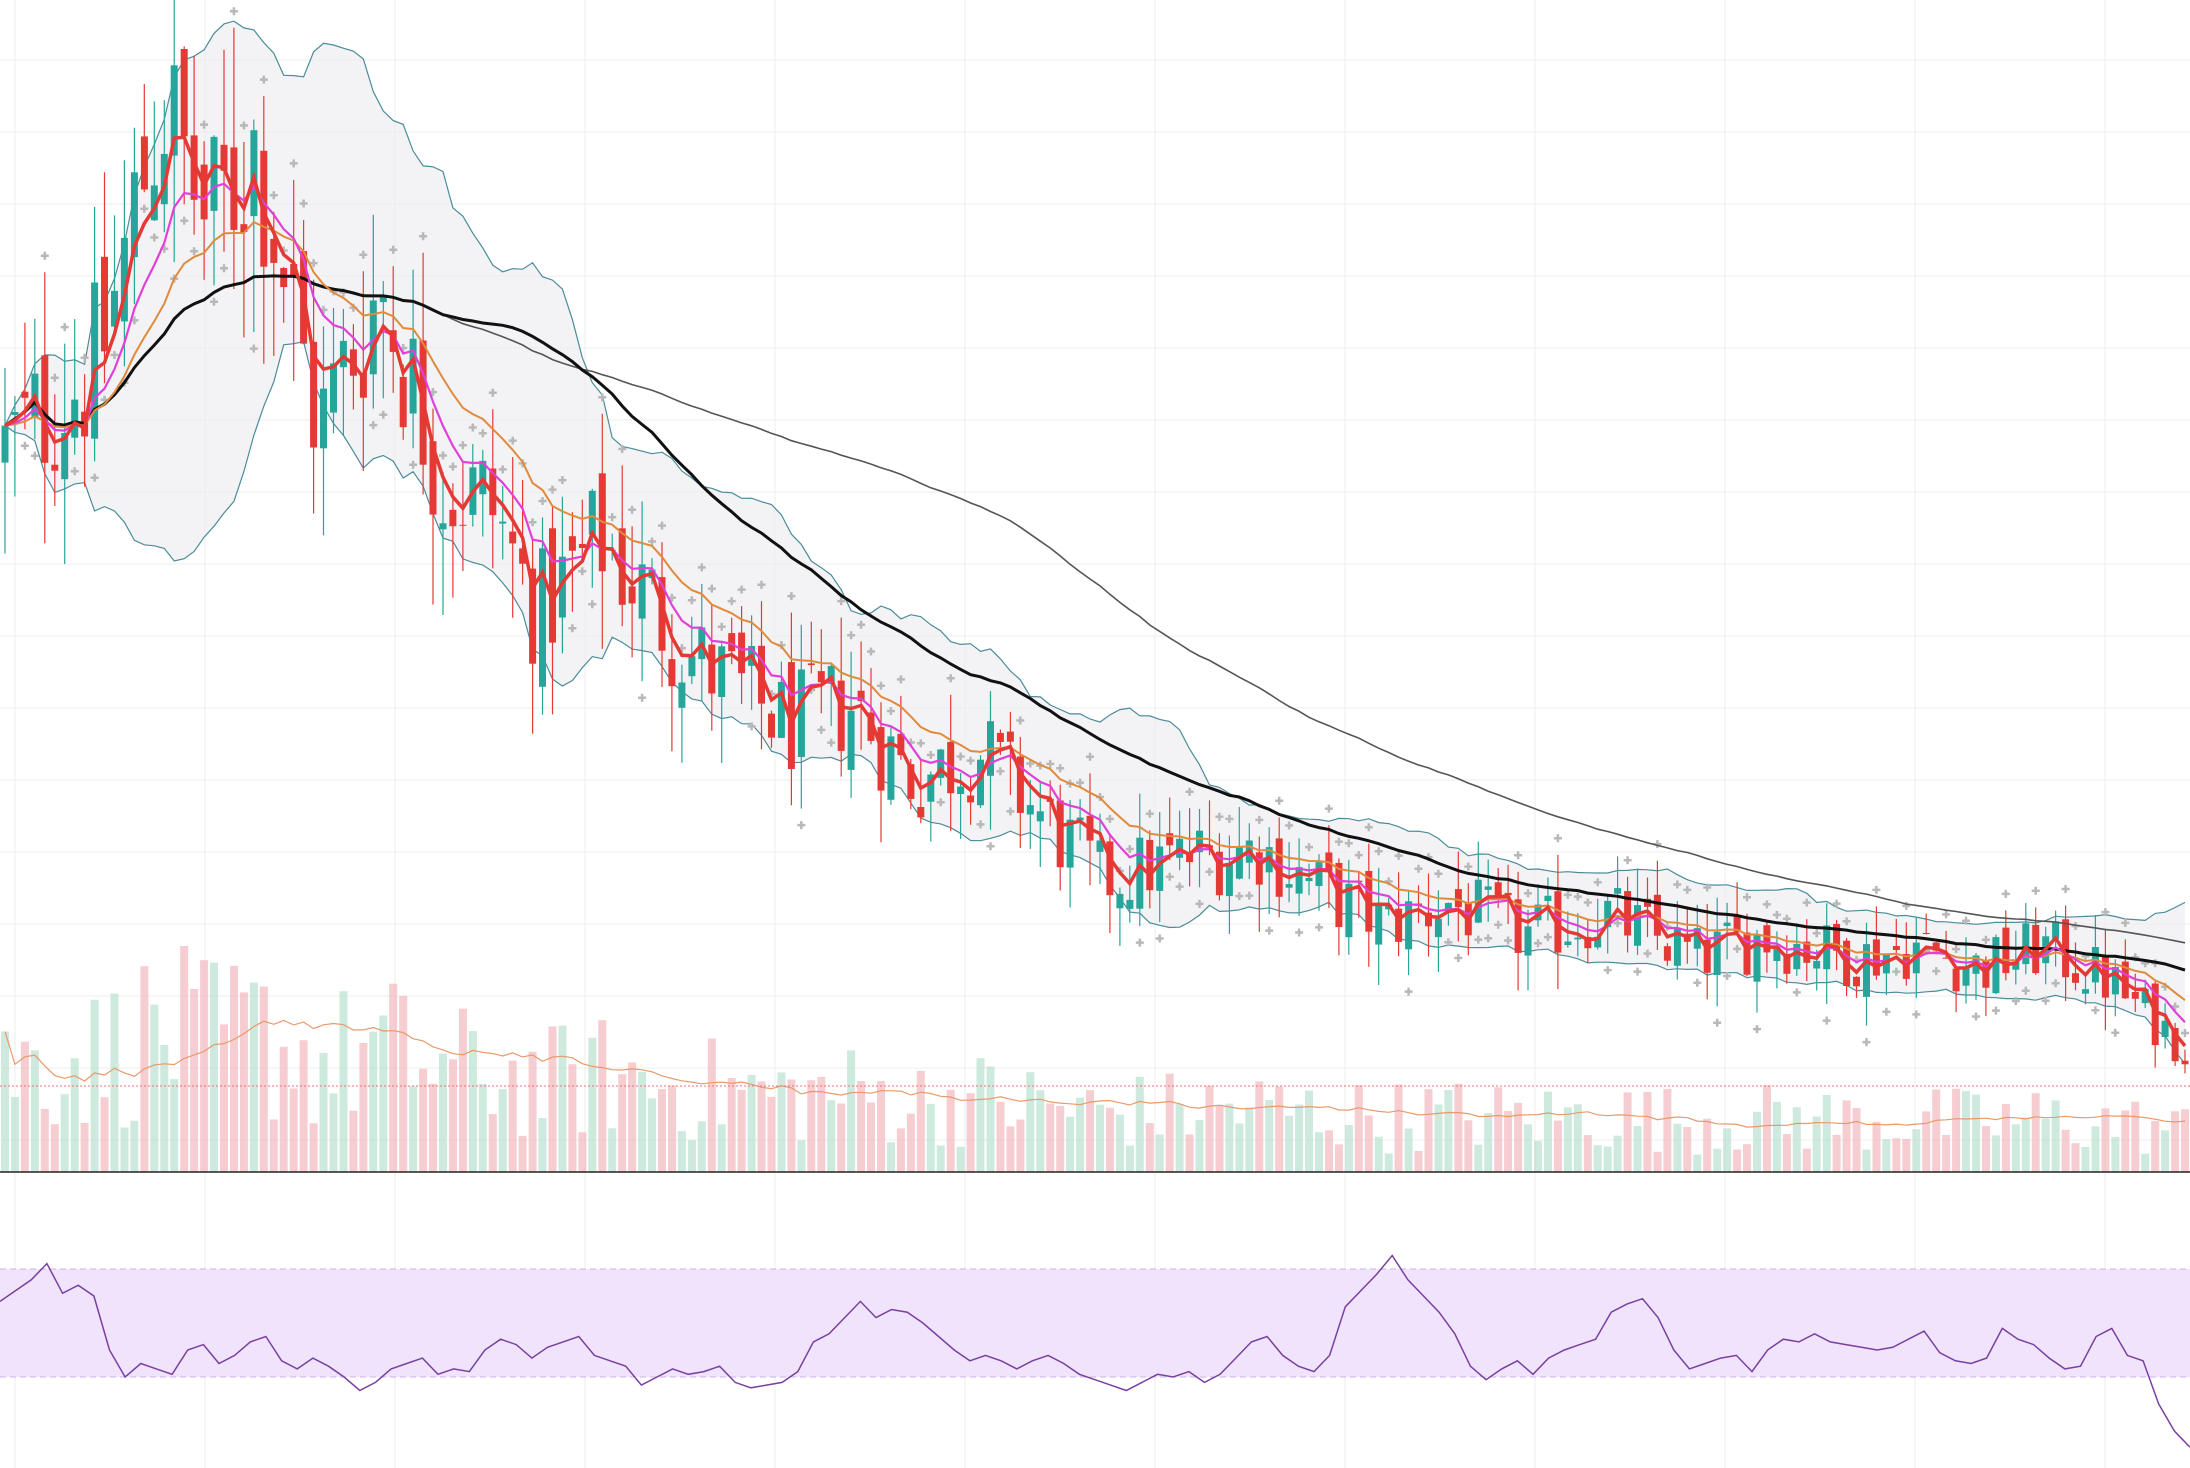 The image size is (2190, 1468). What do you see at coordinates (1095, 1351) in the screenshot?
I see `rsi-line` at bounding box center [1095, 1351].